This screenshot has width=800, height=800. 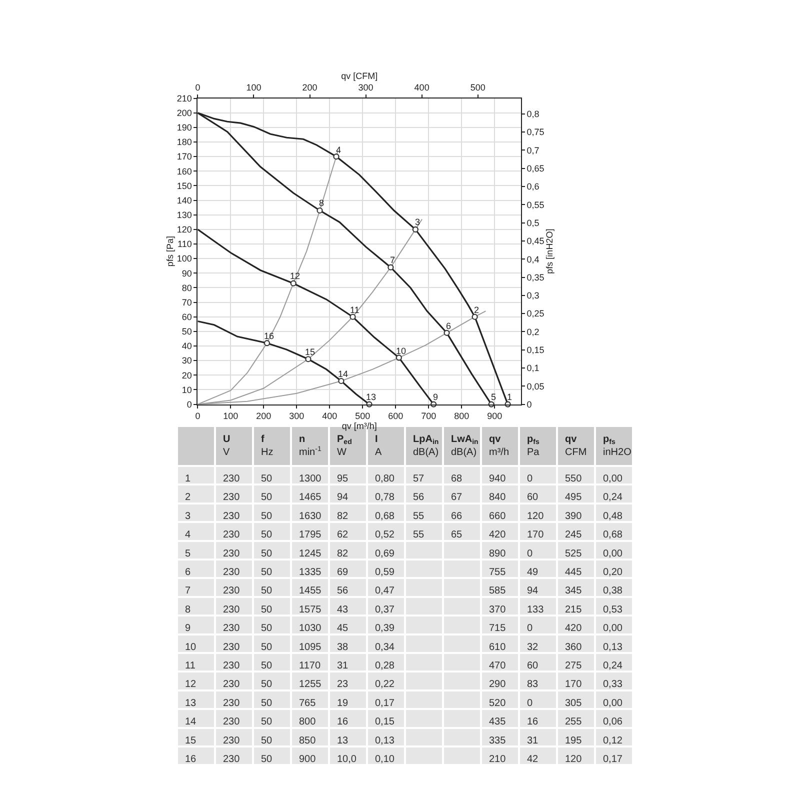 What do you see at coordinates (187, 375) in the screenshot?
I see `y-tick-label: 20` at bounding box center [187, 375].